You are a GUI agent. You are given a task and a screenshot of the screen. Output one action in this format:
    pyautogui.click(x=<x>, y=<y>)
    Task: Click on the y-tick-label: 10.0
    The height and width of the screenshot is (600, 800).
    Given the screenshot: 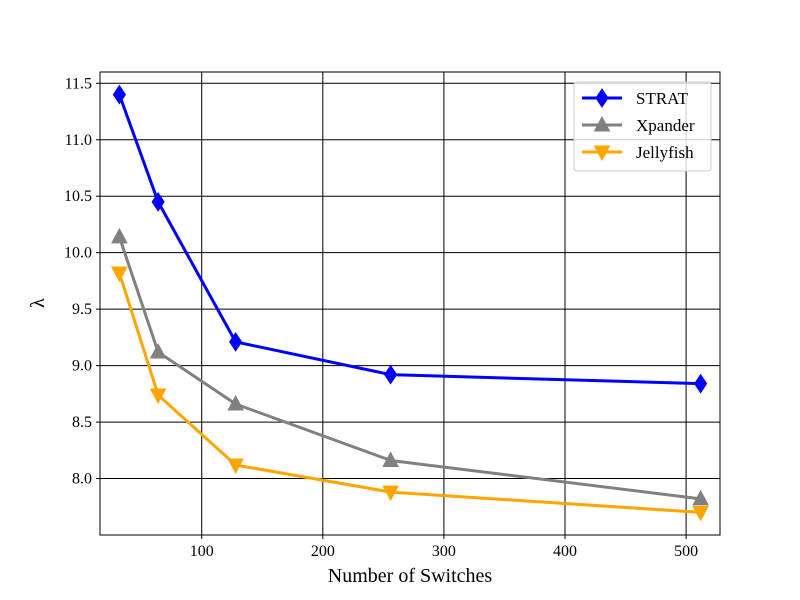 What is the action you would take?
    pyautogui.click(x=78, y=253)
    